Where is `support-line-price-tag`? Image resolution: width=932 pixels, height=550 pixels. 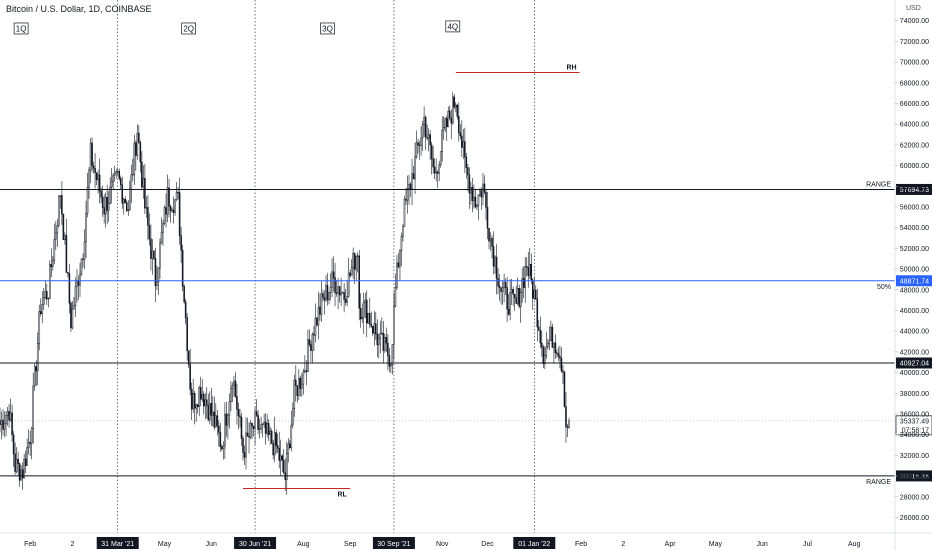 support-line-price-tag is located at coordinates (914, 363).